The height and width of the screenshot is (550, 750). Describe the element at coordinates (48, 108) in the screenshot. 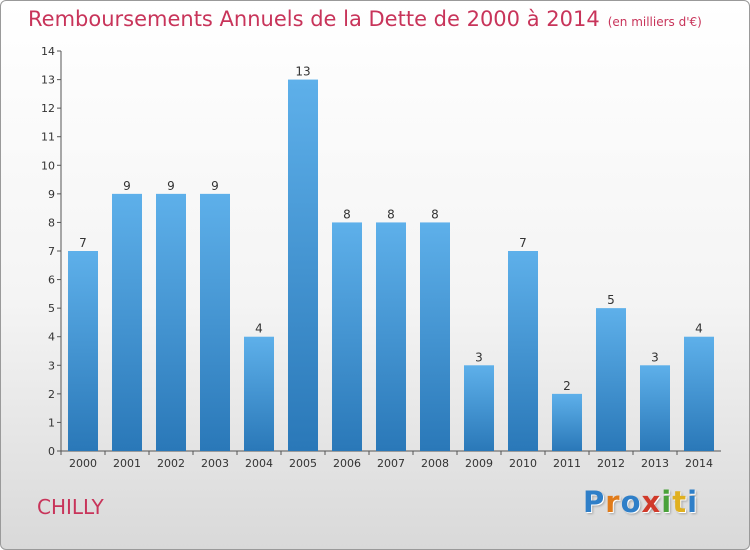

I see `y-tick-label: 12` at that location.